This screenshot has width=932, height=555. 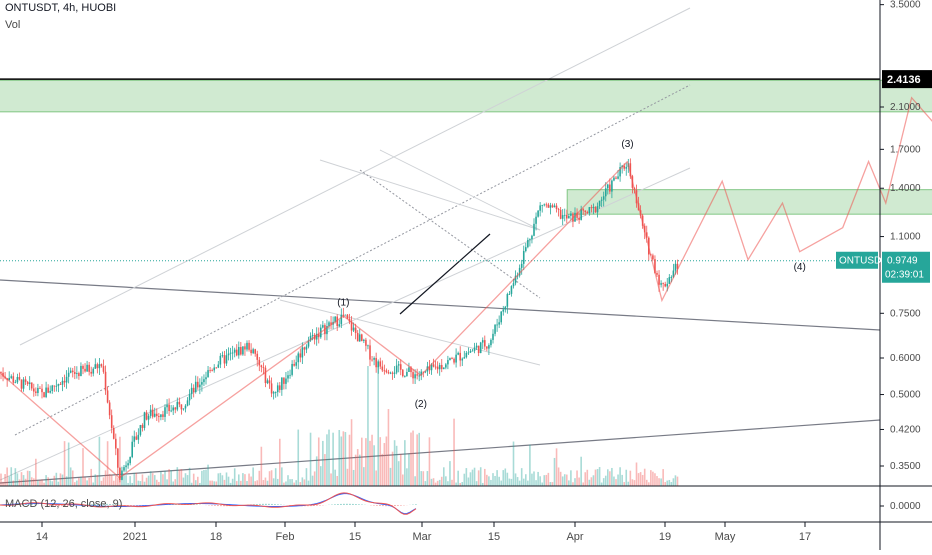 What do you see at coordinates (749, 202) in the screenshot?
I see `support-zone` at bounding box center [749, 202].